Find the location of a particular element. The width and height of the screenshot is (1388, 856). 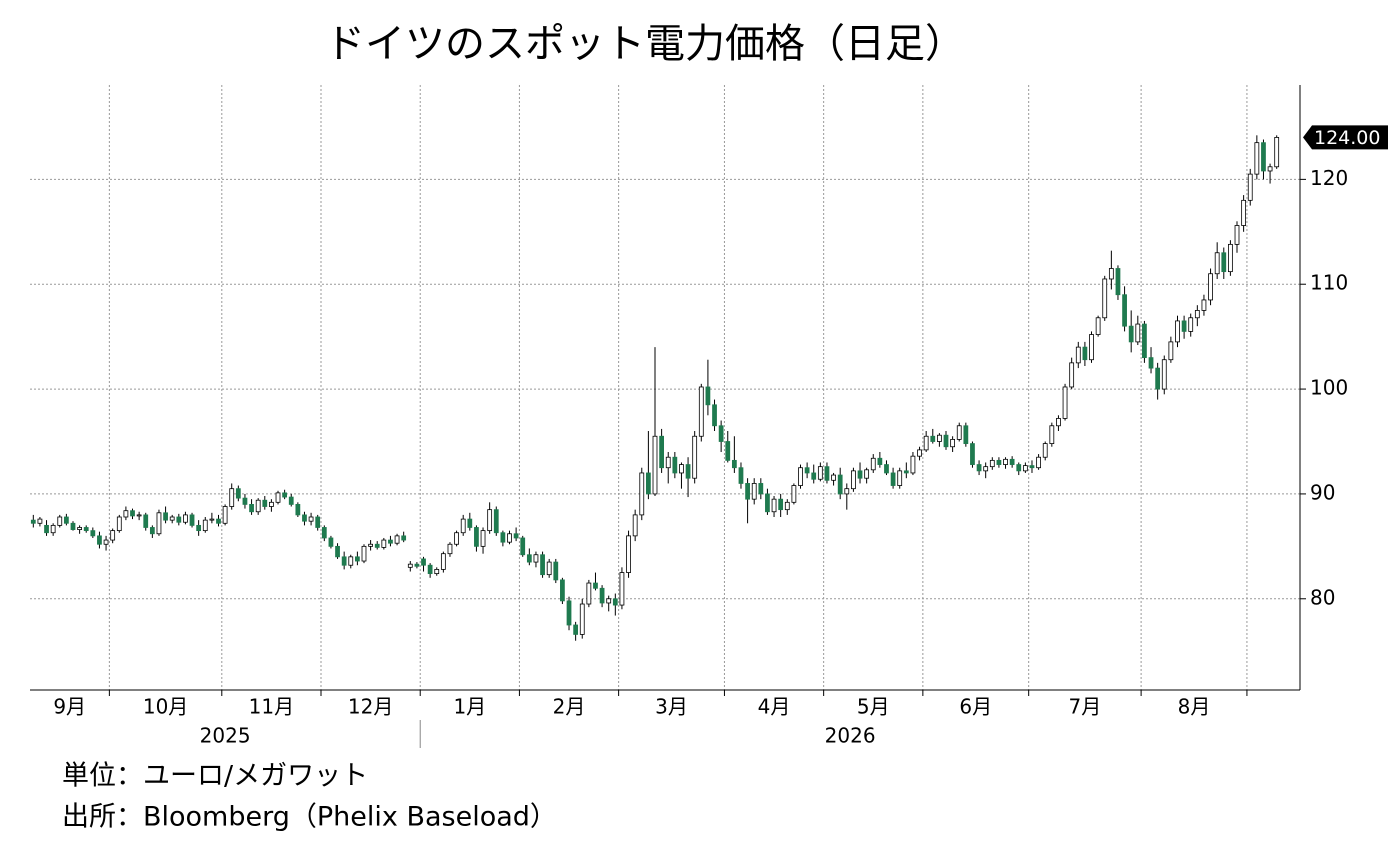

x-tick-label: 12月 is located at coordinates (370, 707).